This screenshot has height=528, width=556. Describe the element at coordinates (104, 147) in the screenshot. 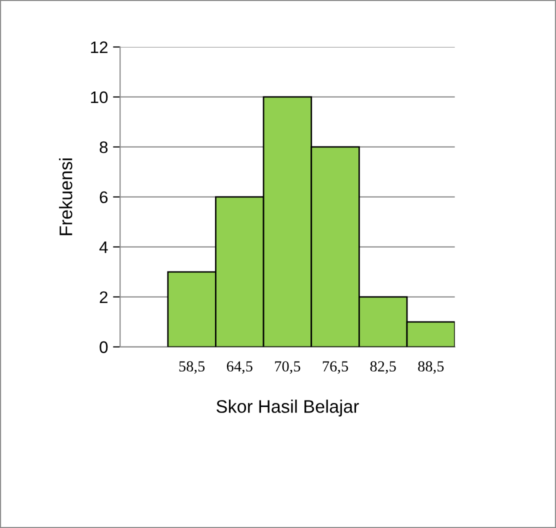

I see `y-tick-label: 8` at that location.